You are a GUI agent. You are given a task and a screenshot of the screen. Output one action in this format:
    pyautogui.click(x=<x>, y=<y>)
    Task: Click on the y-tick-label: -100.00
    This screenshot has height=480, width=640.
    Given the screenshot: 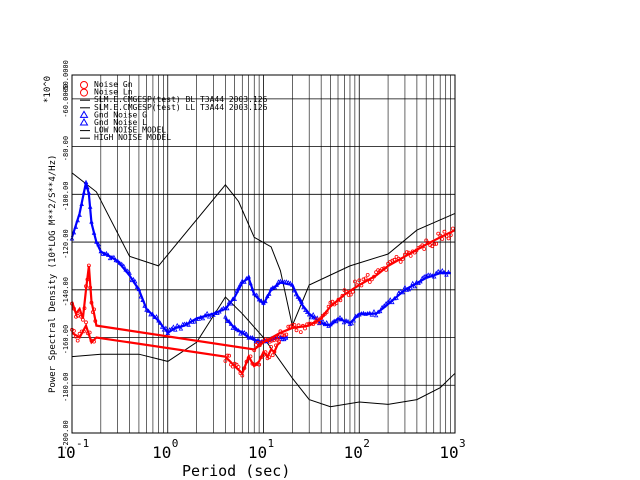 What is the action you would take?
    pyautogui.click(x=66, y=197)
    